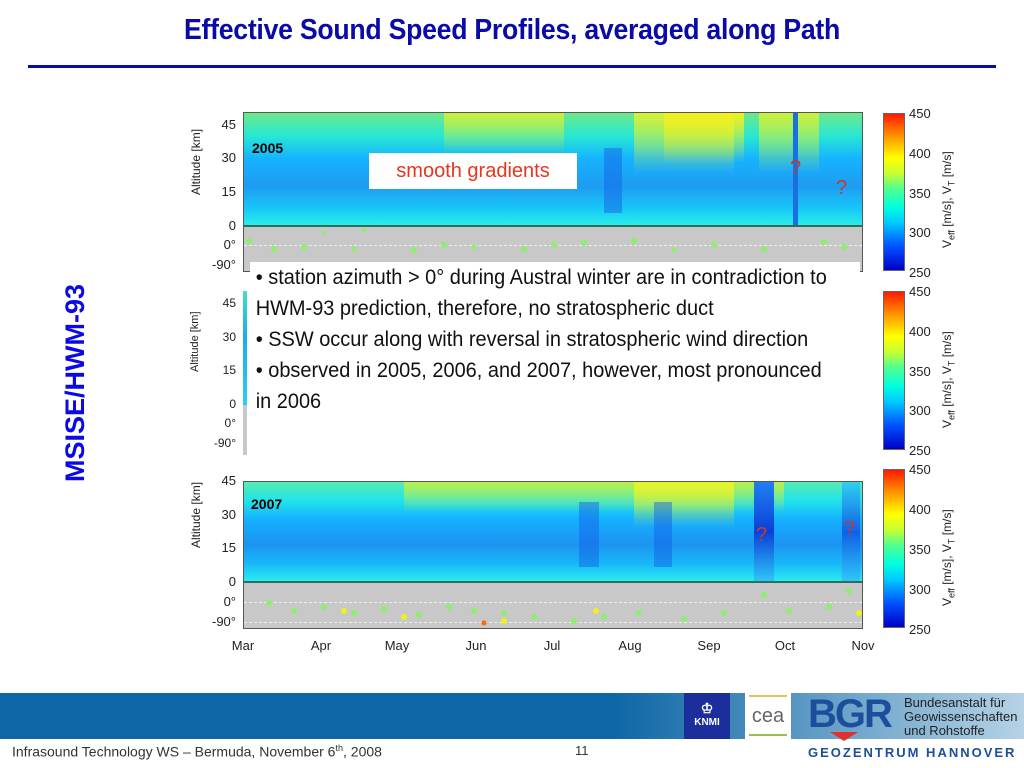 This screenshot has height=768, width=1024. Describe the element at coordinates (243, 645) in the screenshot. I see `x-tick-label: Mar` at that location.